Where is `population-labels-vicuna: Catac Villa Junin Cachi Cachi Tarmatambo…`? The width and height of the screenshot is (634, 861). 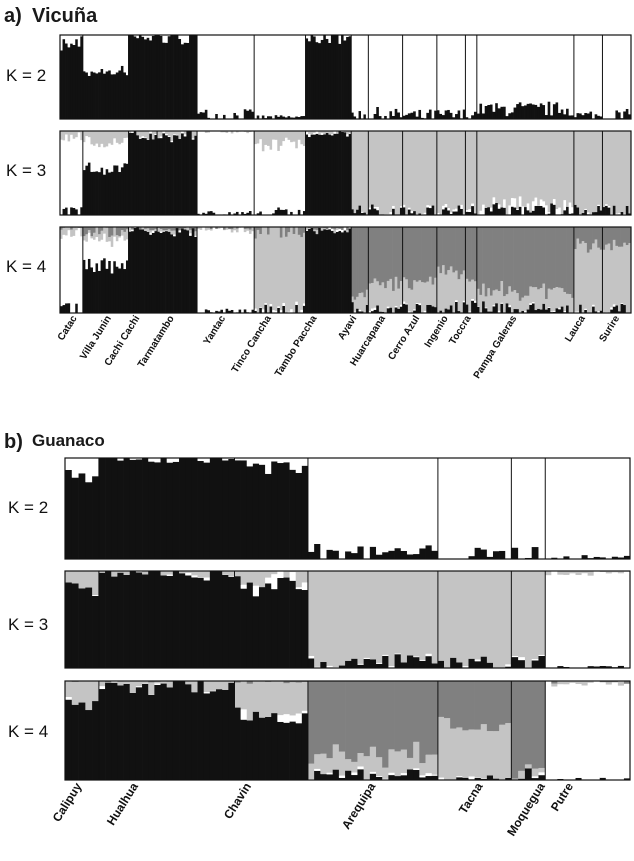 population-labels-vicuna: Catac Villa Junin Cachi Cachi Tarmatambo… is located at coordinates (339, 346).